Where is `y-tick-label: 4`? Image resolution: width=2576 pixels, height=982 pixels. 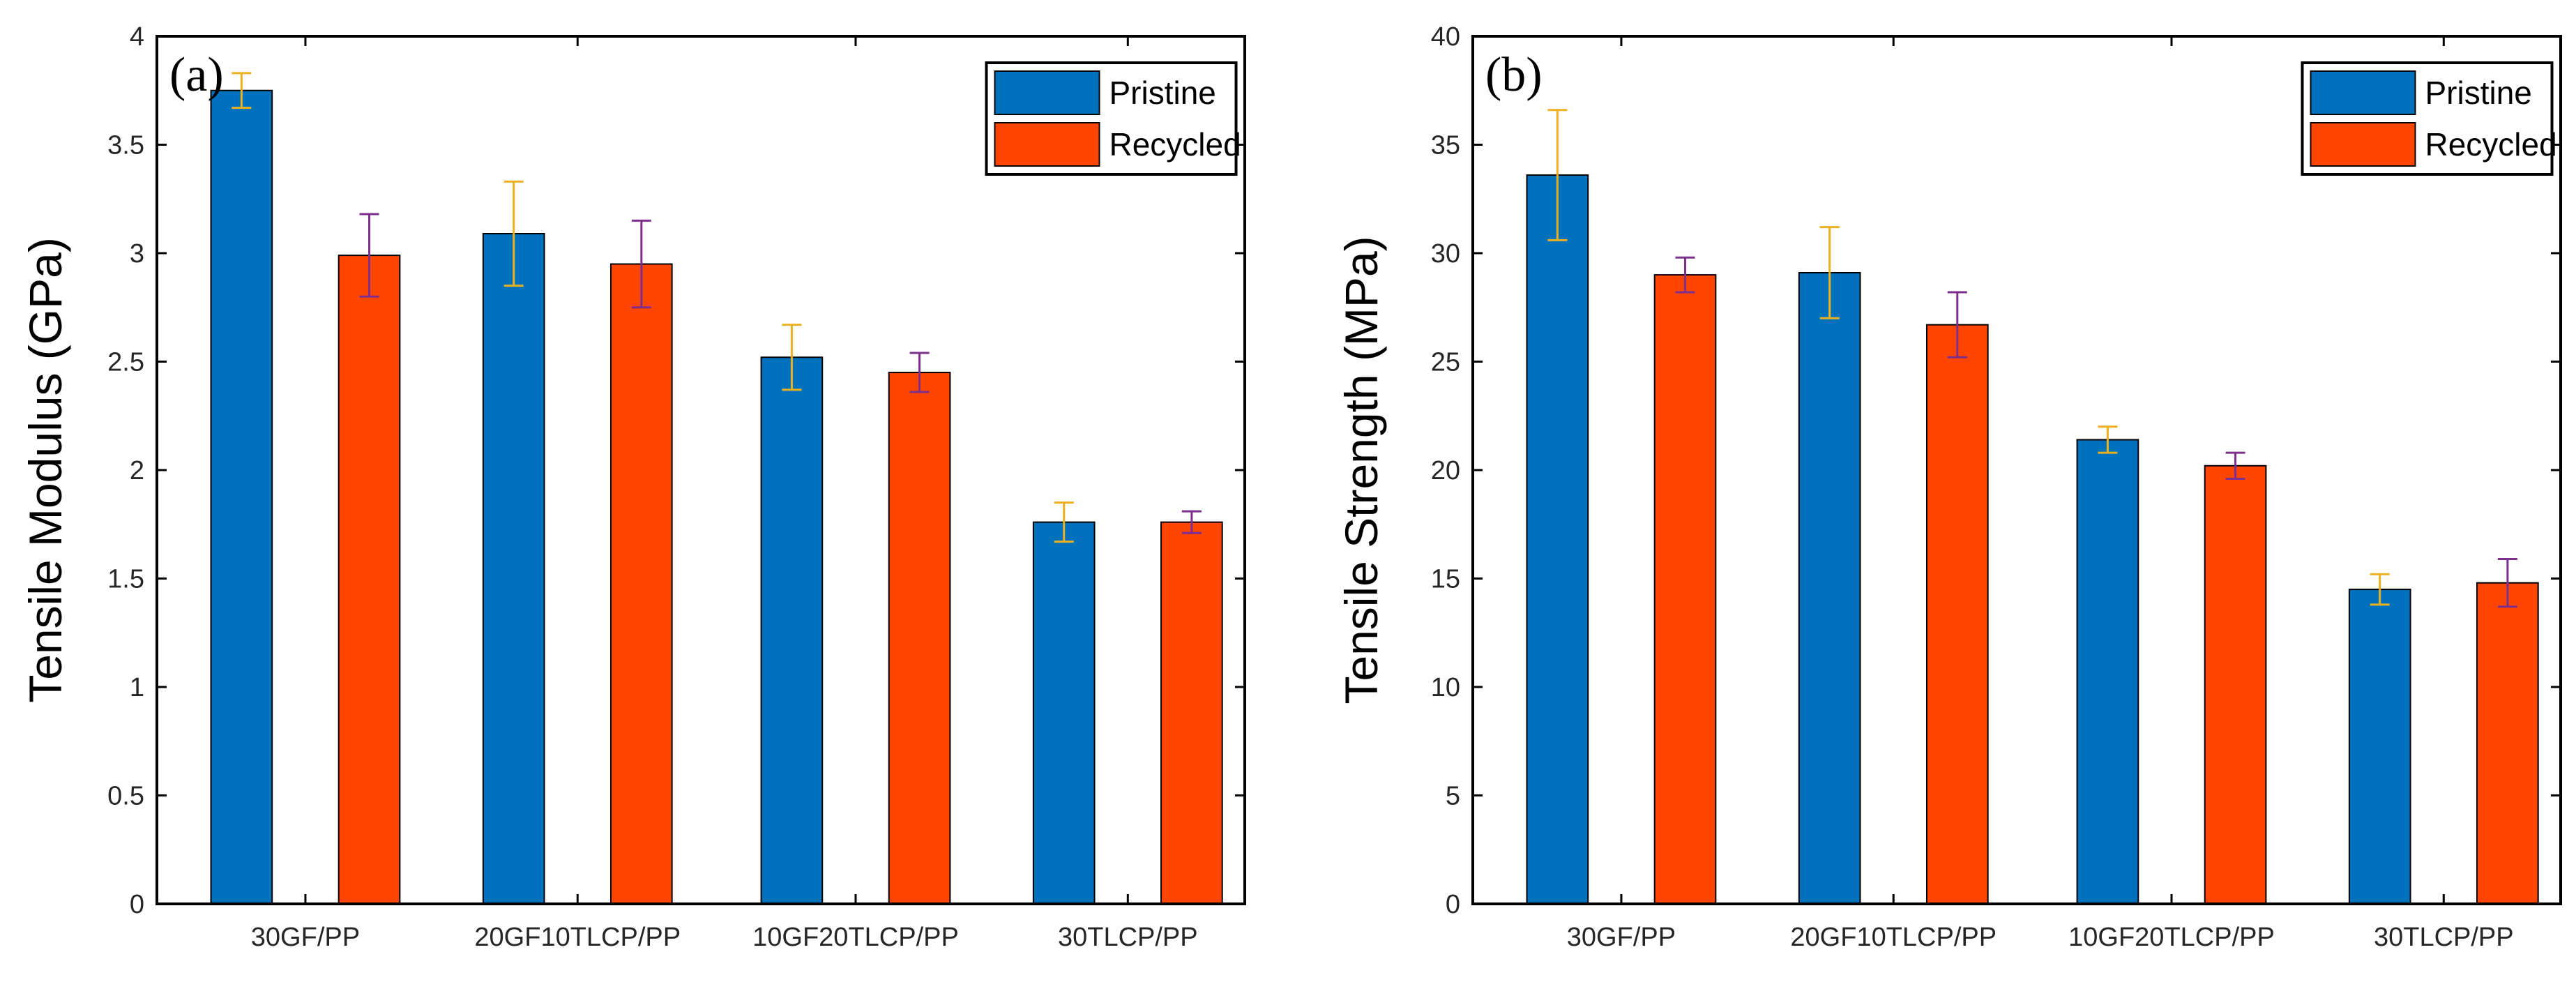 y-tick-label: 4 is located at coordinates (137, 37).